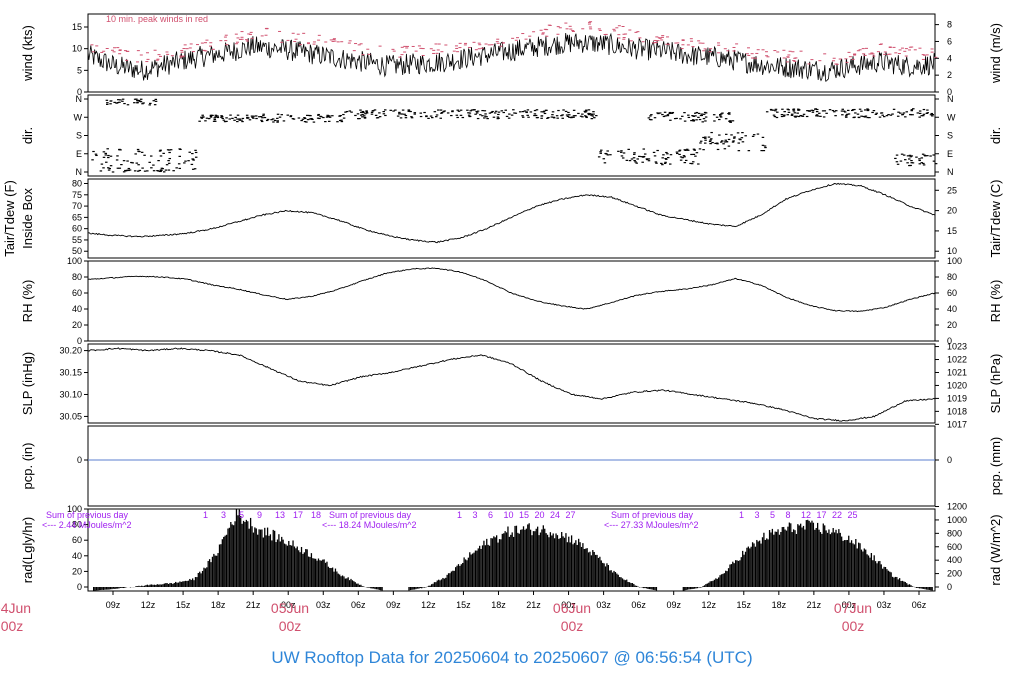  Describe the element at coordinates (511, 218) in the screenshot. I see `panel-frame-temperature` at that location.